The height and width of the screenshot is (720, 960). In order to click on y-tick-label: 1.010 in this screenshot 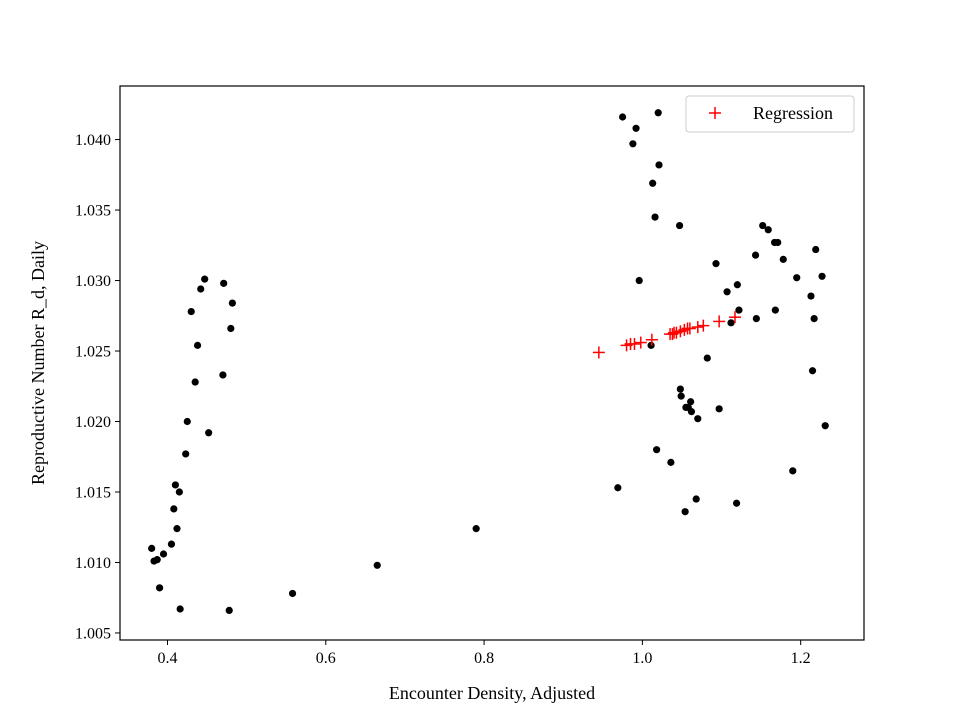, I will do `click(93, 563)`.